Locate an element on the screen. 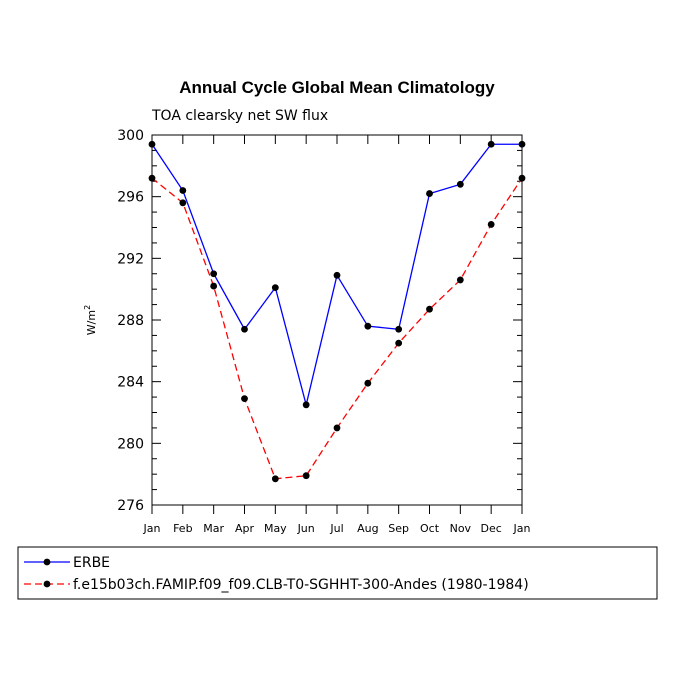  x-tick-label: Nov is located at coordinates (461, 528).